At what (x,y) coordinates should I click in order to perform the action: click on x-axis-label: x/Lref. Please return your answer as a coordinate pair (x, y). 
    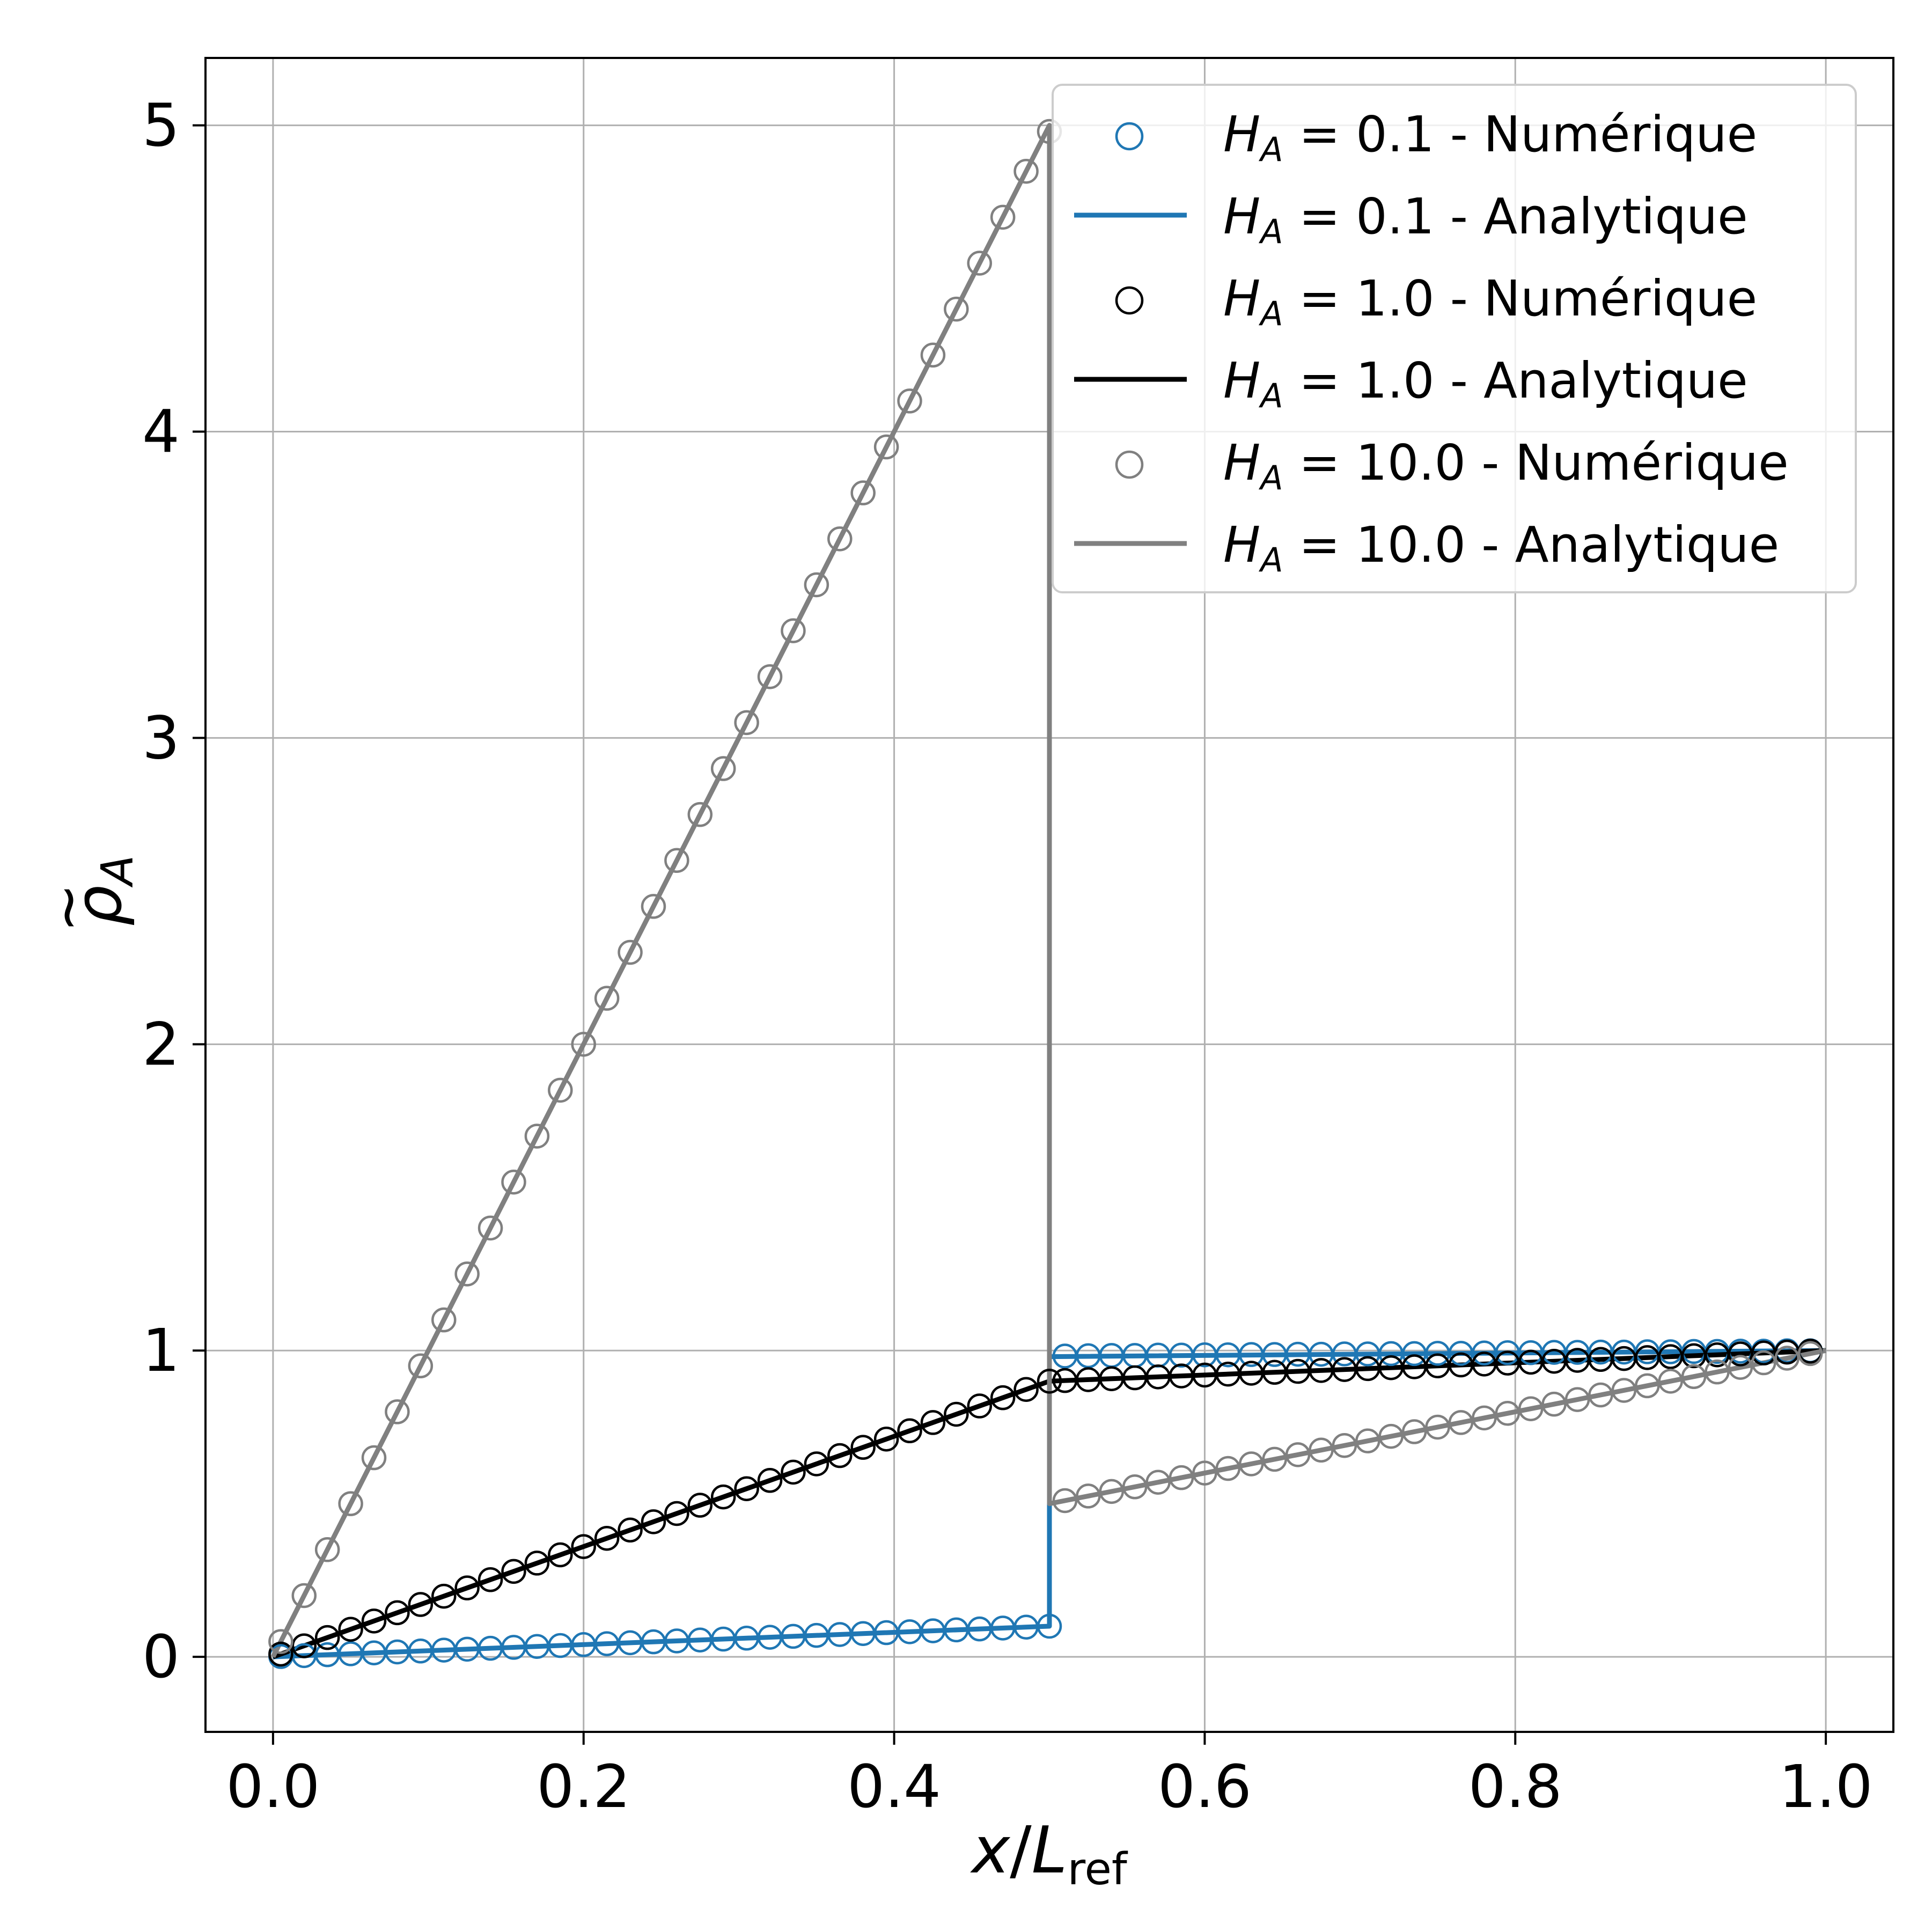
    Looking at the image, I should click on (1048, 1854).